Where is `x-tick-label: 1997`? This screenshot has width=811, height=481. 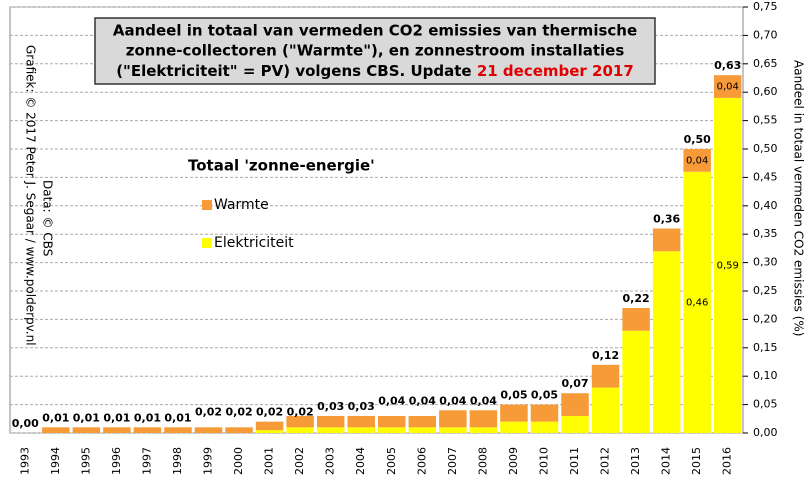 x-tick-label: 1997 is located at coordinates (146, 461).